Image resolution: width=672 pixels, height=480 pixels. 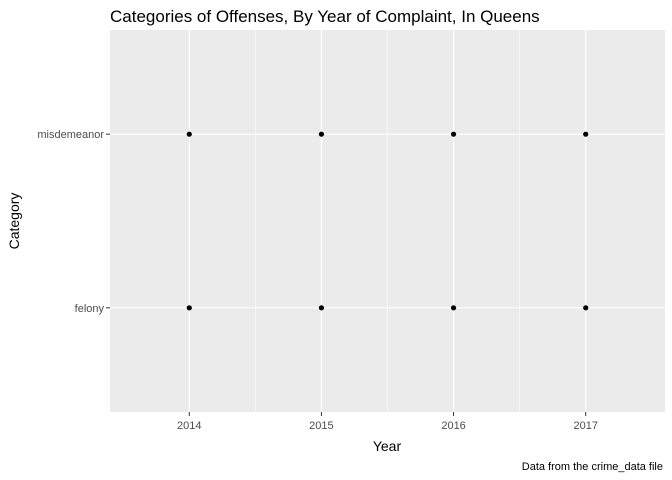 What do you see at coordinates (321, 426) in the screenshot?
I see `x-tick-label: 2015` at bounding box center [321, 426].